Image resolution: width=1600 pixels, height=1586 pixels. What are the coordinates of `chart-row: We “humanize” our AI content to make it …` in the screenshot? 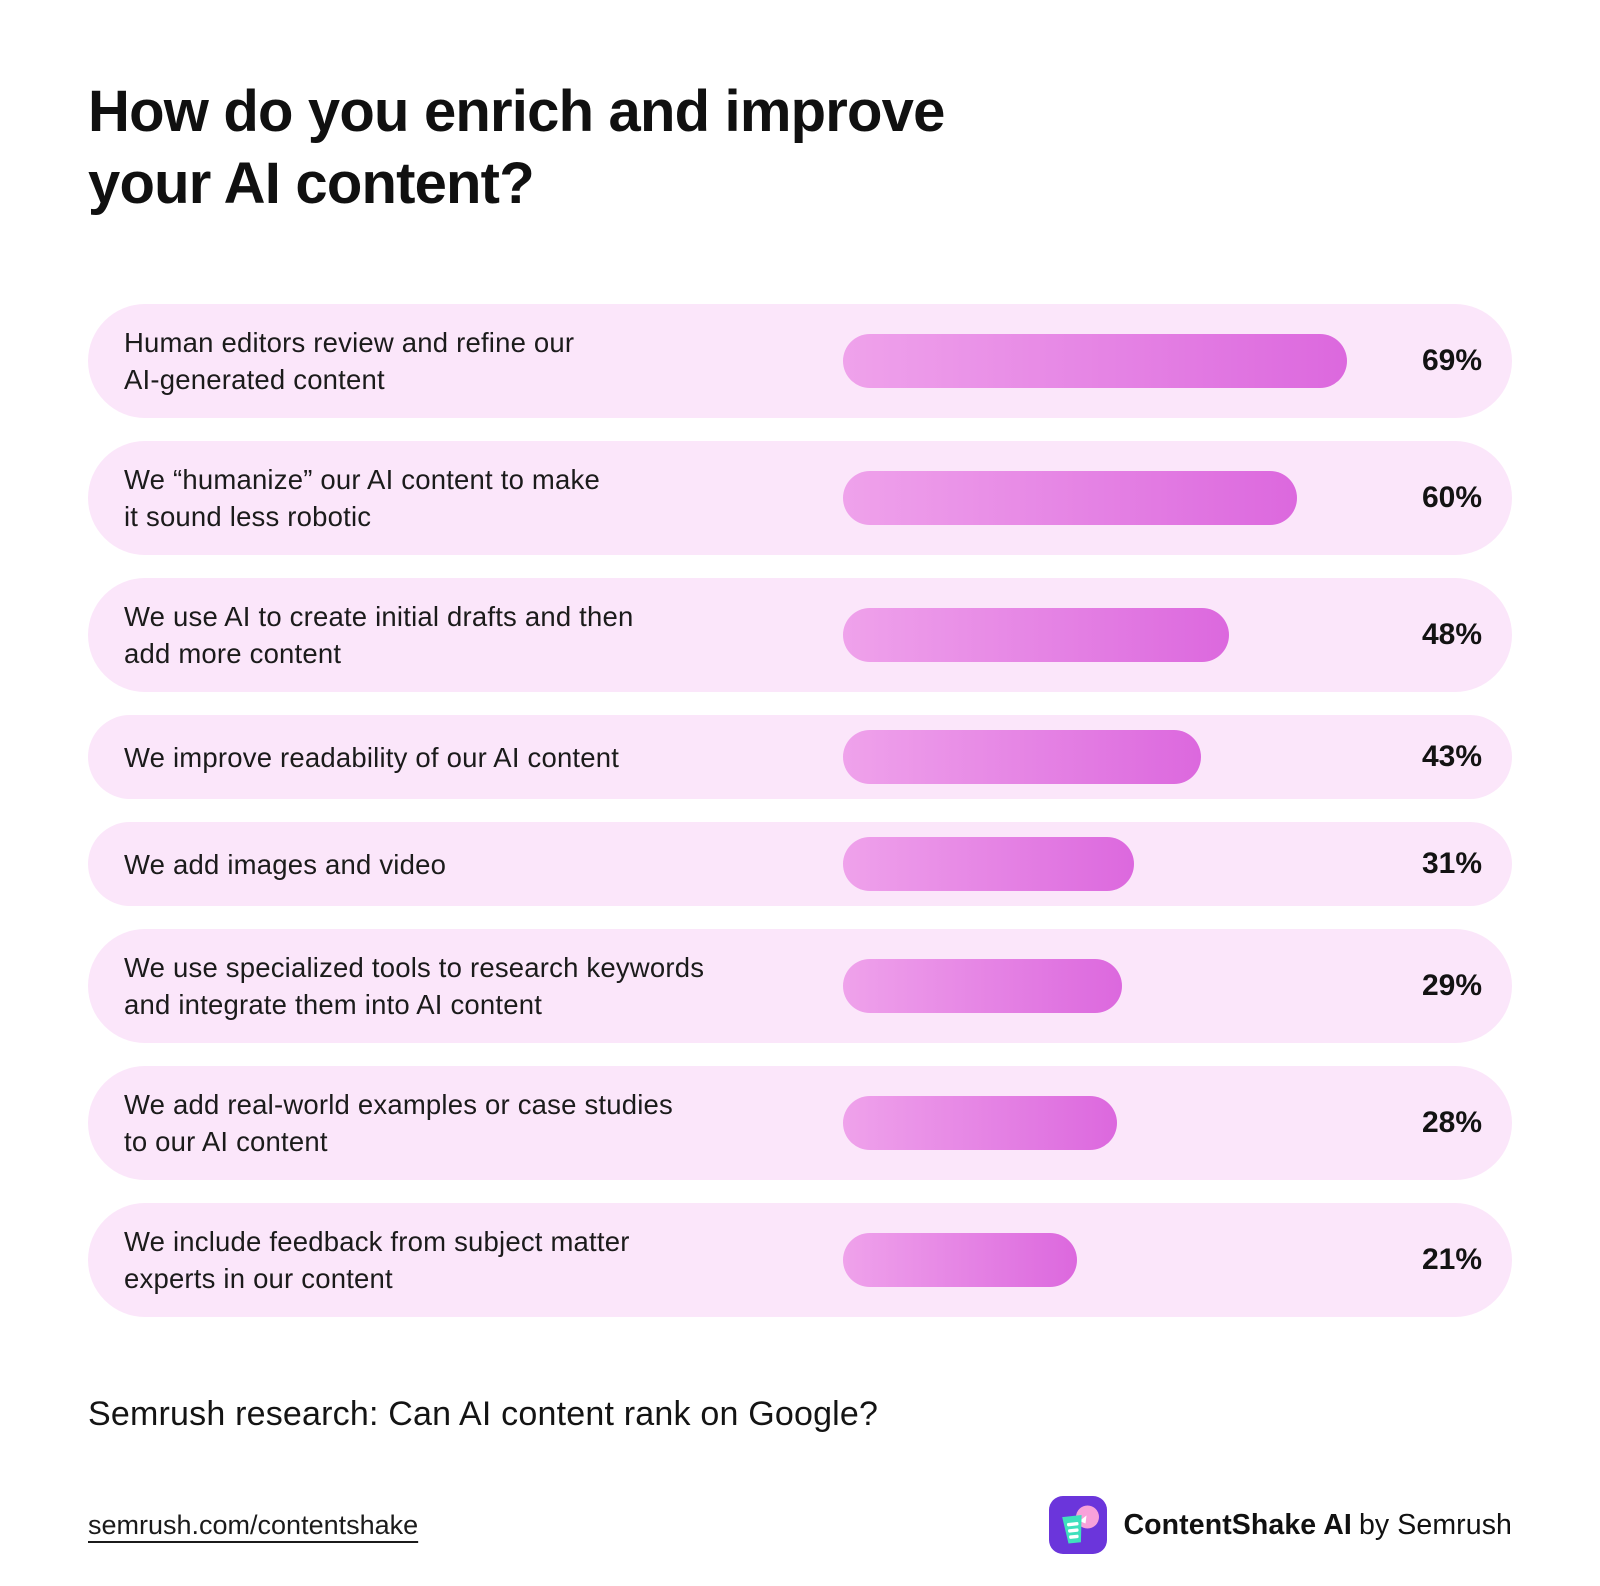 It's located at (800, 498).